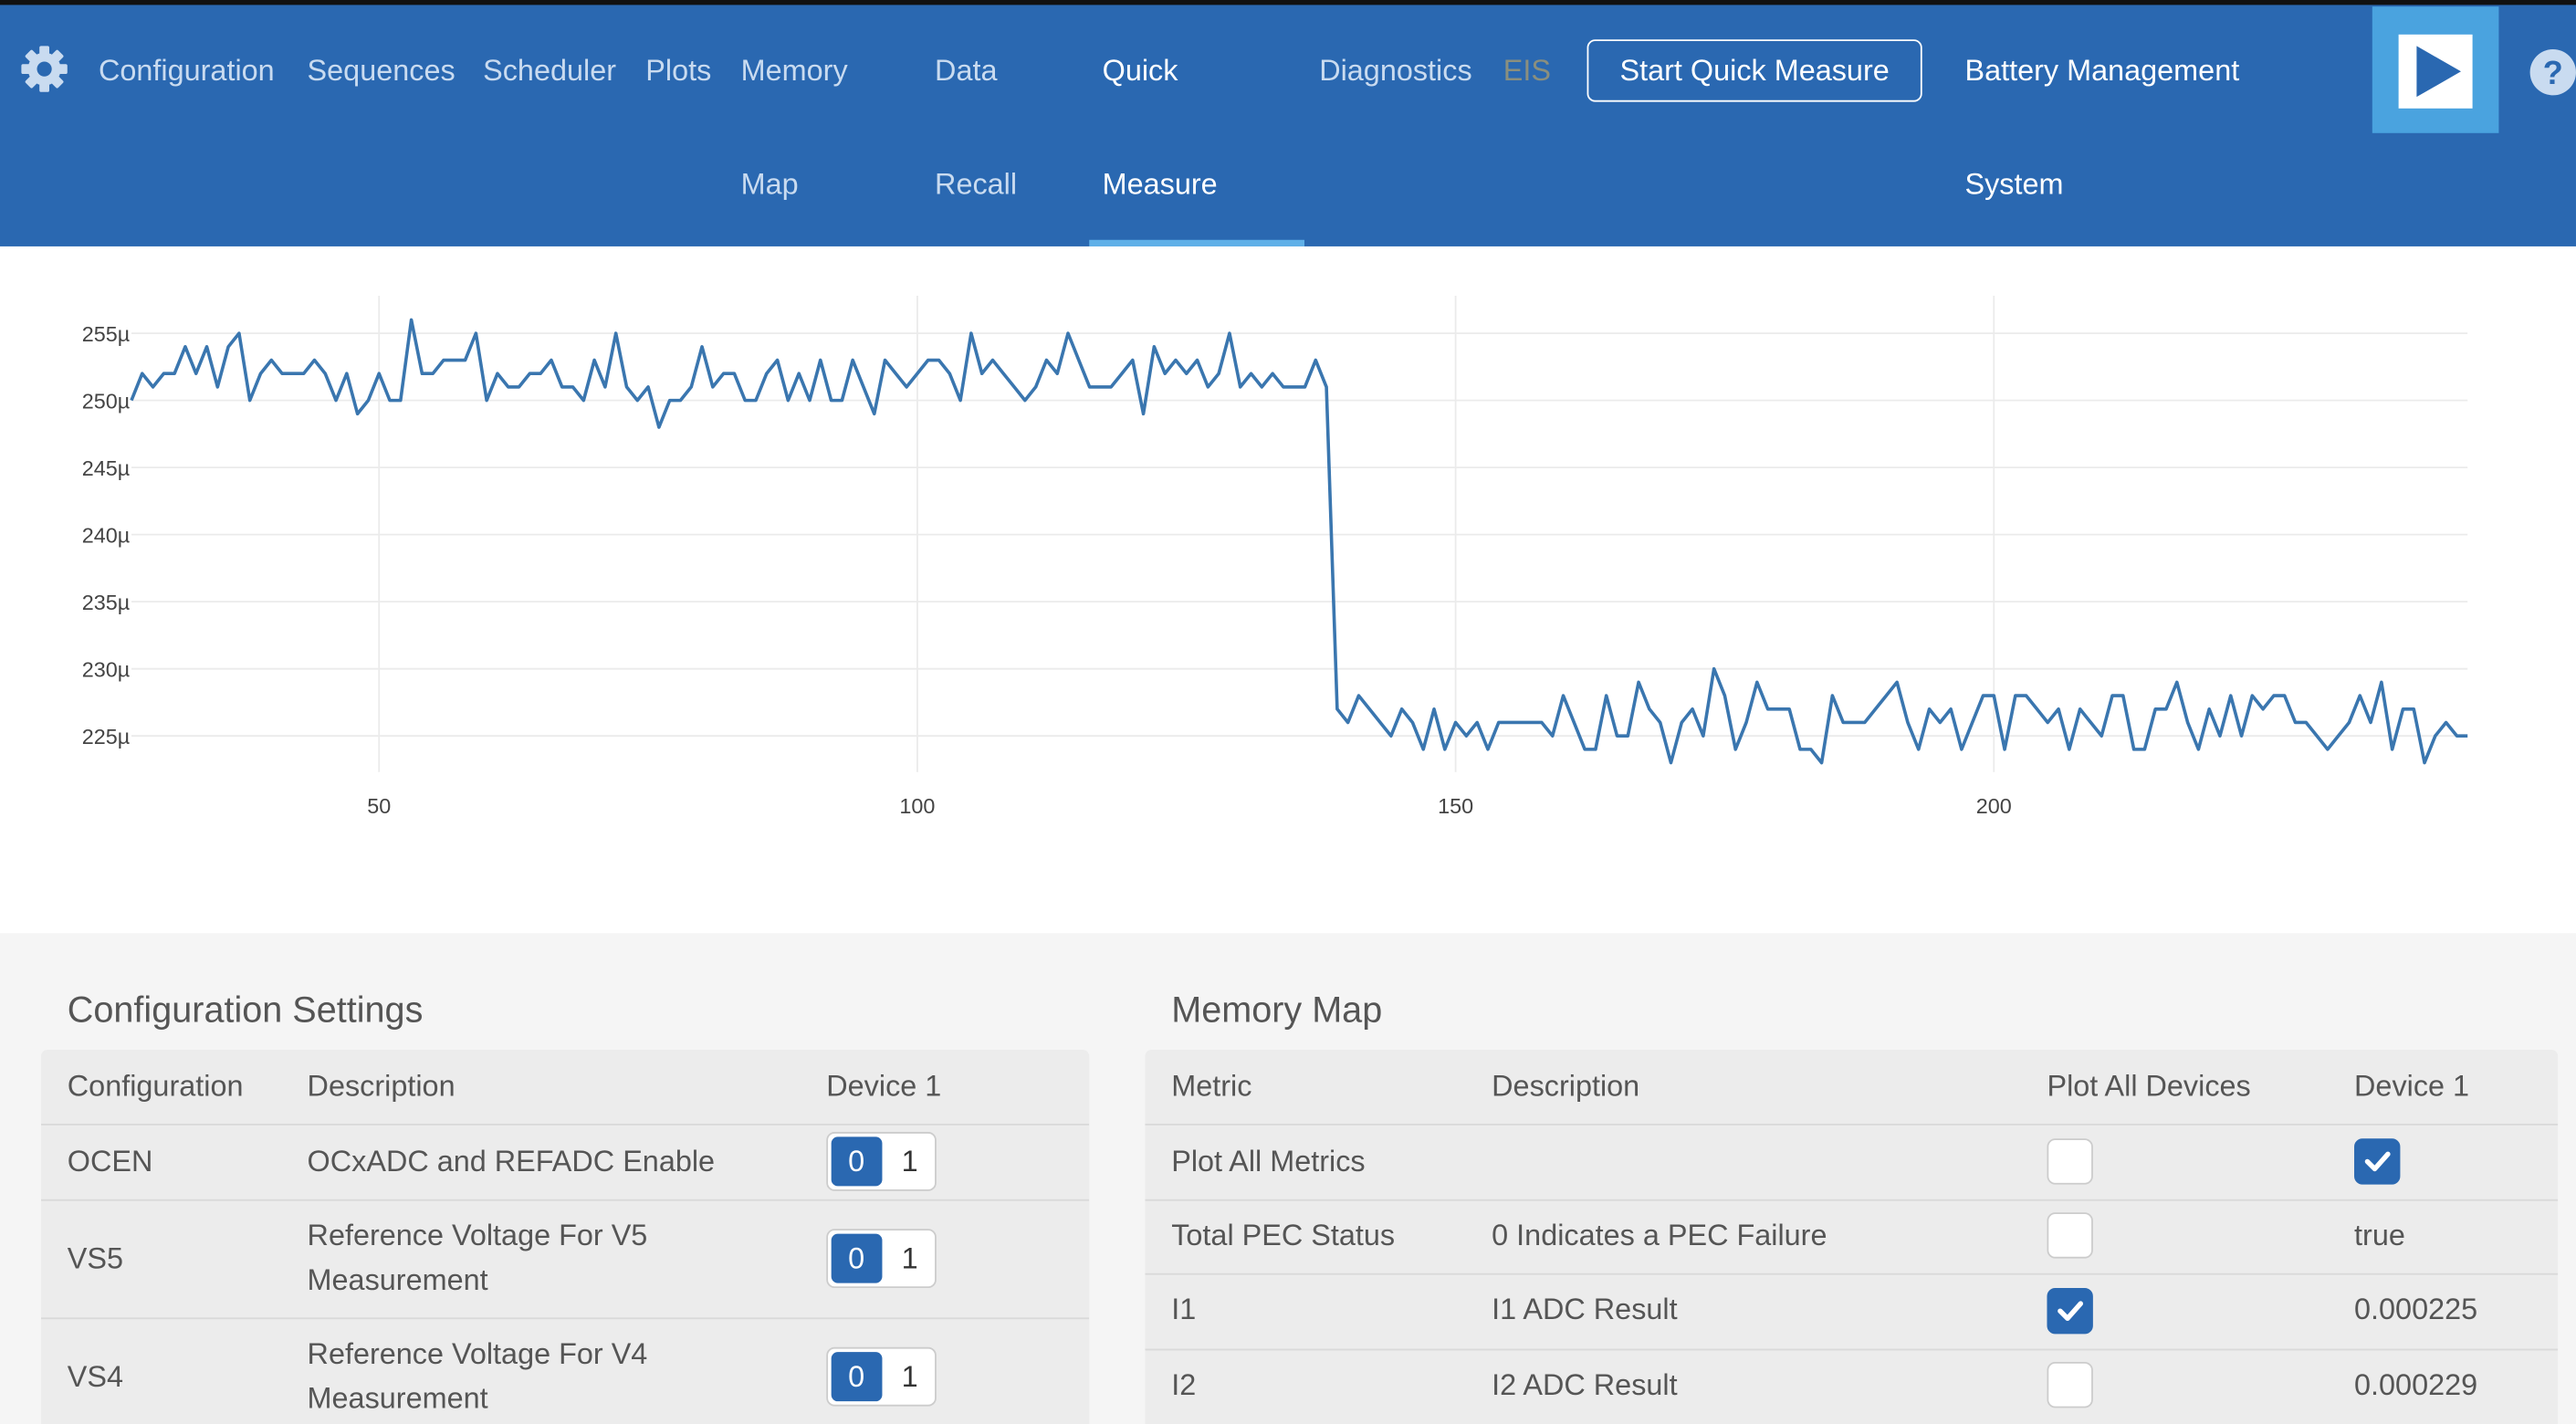 The height and width of the screenshot is (1424, 2576). I want to click on nav-item-active: Quick, so click(1140, 71).